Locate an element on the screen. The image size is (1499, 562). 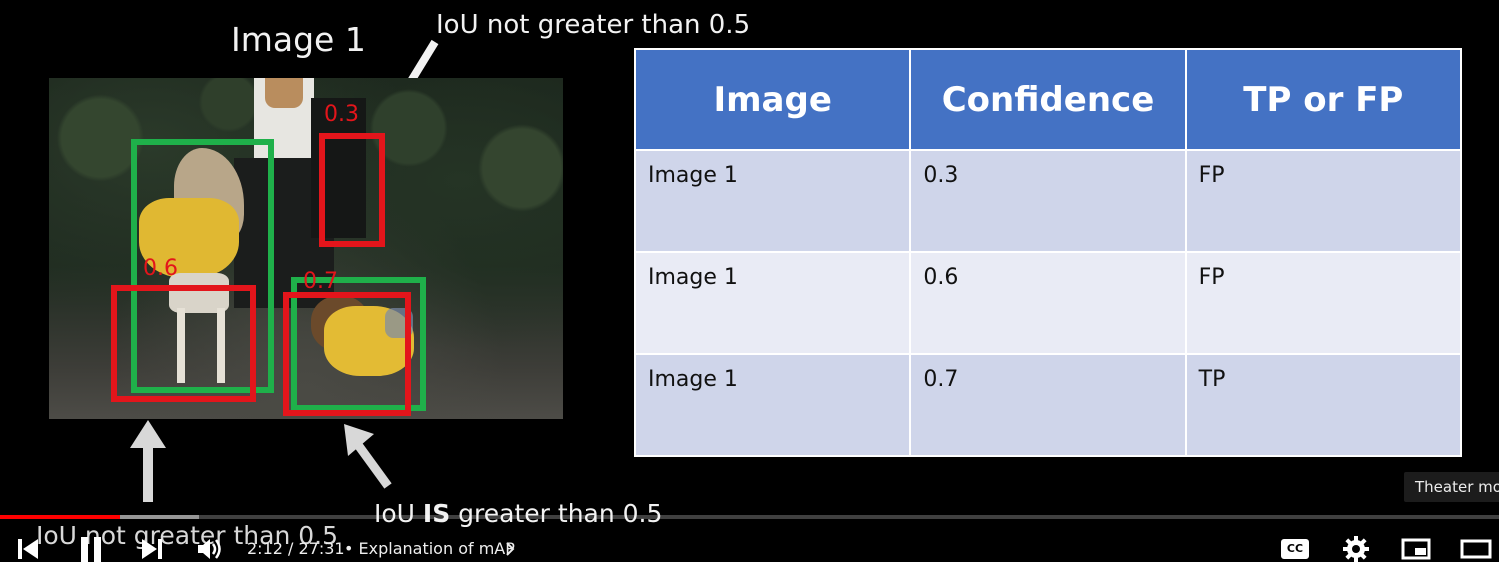
arrow-up-icon is located at coordinates (148, 461).